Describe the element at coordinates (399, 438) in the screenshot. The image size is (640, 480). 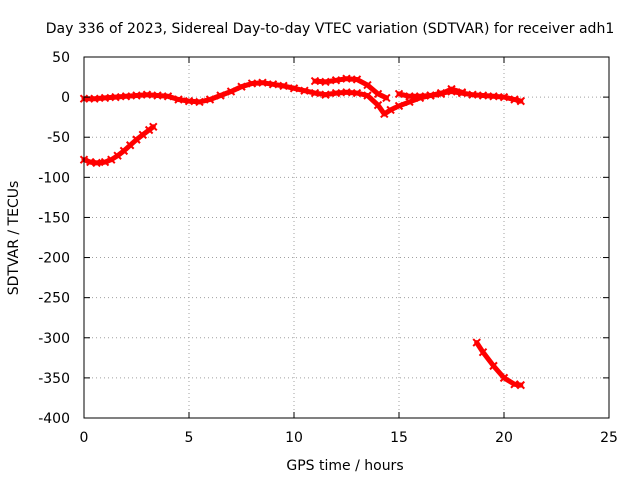
I see `x-tick-label: 15` at that location.